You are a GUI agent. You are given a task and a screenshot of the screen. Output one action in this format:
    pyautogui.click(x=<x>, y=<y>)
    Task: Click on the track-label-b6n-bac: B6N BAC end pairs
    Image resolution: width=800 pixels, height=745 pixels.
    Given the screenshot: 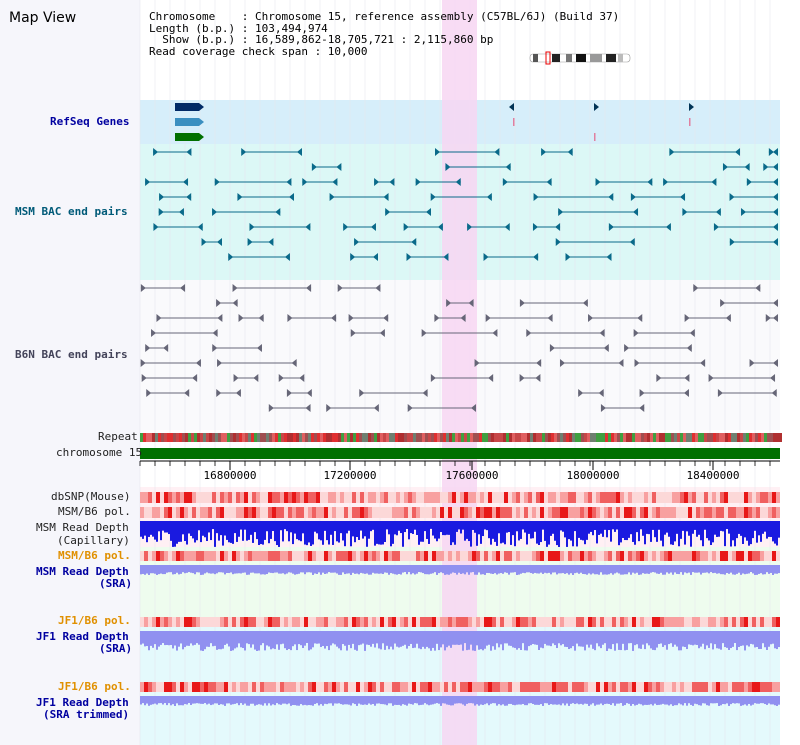 What is the action you would take?
    pyautogui.click(x=71, y=354)
    